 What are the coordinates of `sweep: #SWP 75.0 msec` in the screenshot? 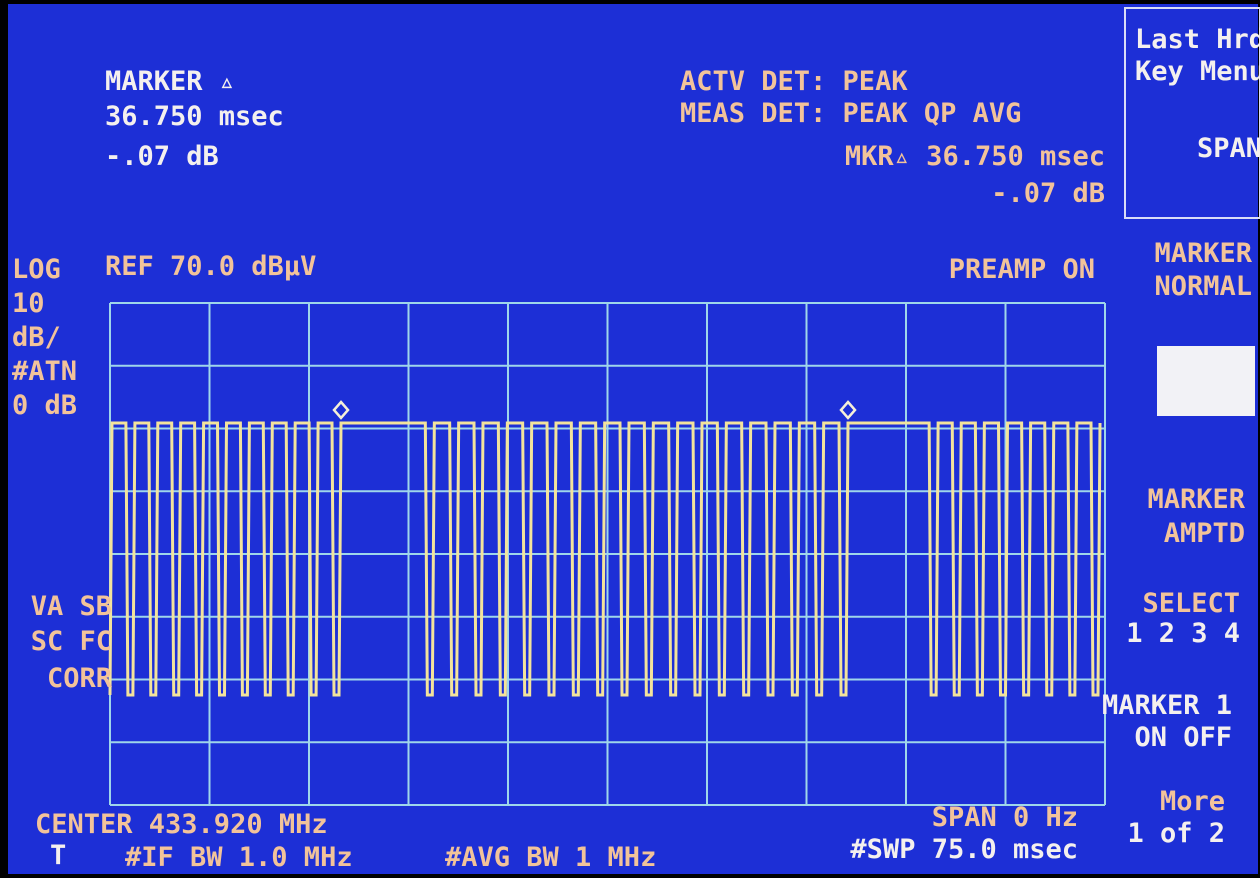 It's located at (964, 849).